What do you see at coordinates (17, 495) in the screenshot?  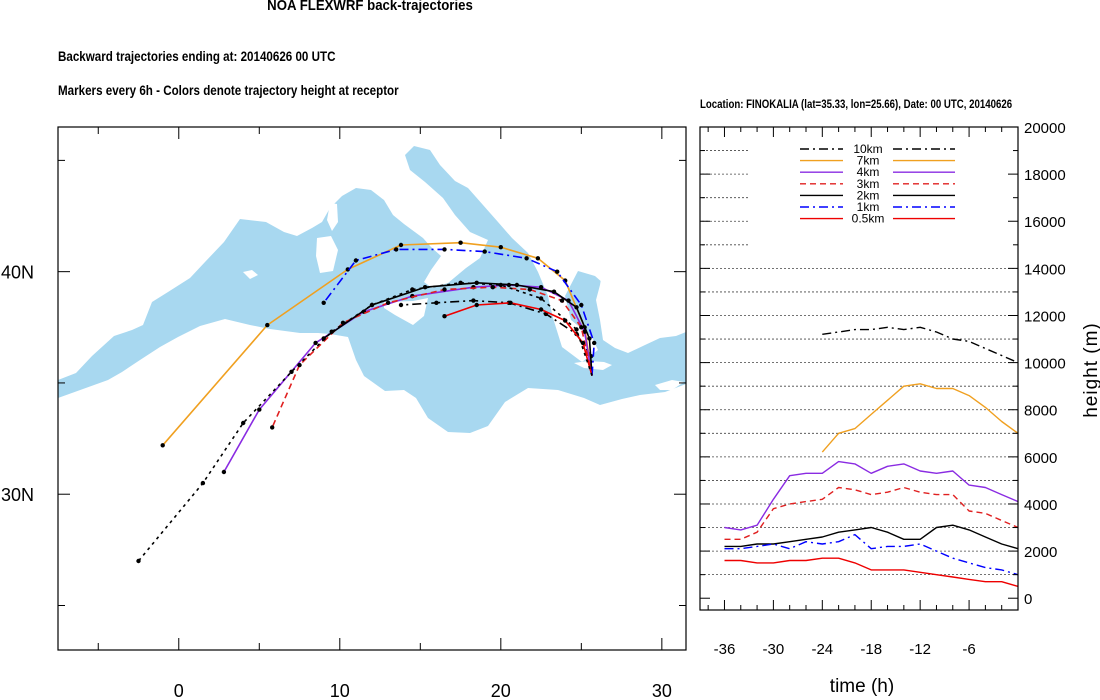 I see `map-y-tick-label: 30N` at bounding box center [17, 495].